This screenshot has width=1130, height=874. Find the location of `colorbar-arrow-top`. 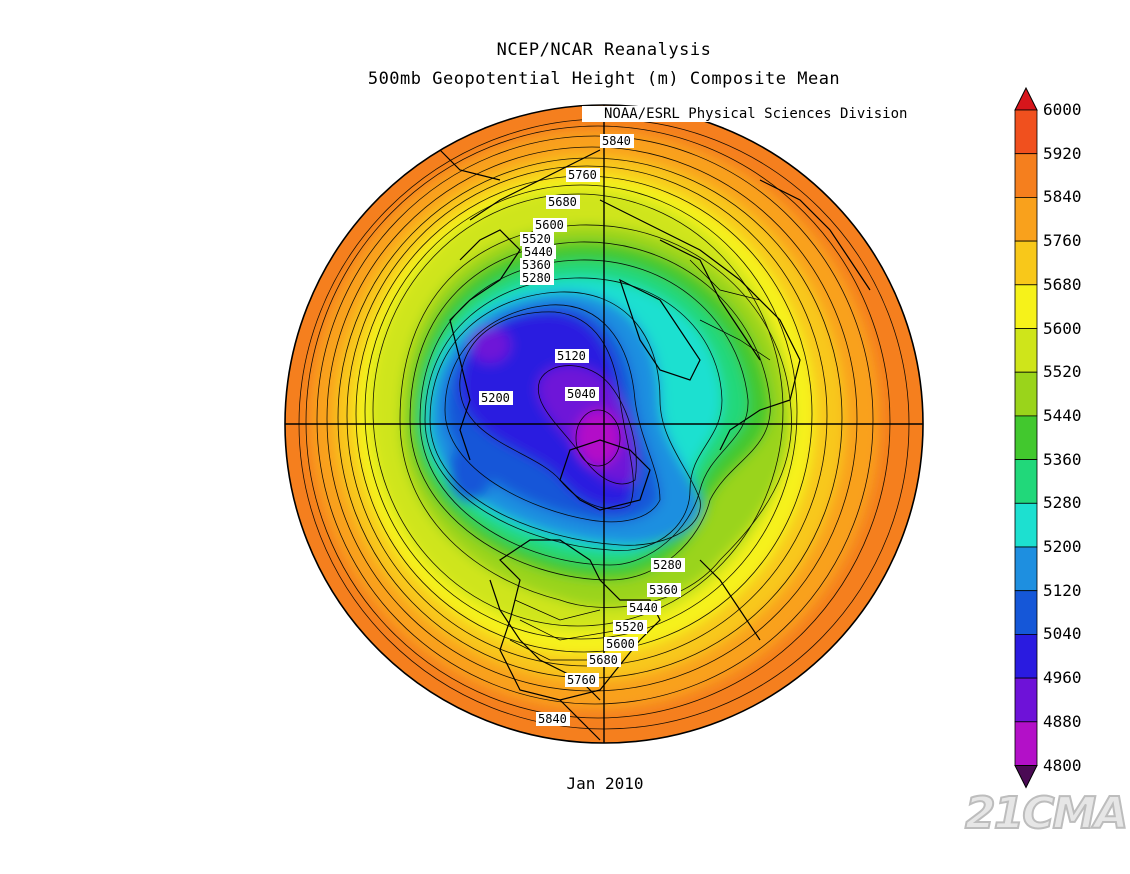

colorbar-arrow-top is located at coordinates (1026, 98).